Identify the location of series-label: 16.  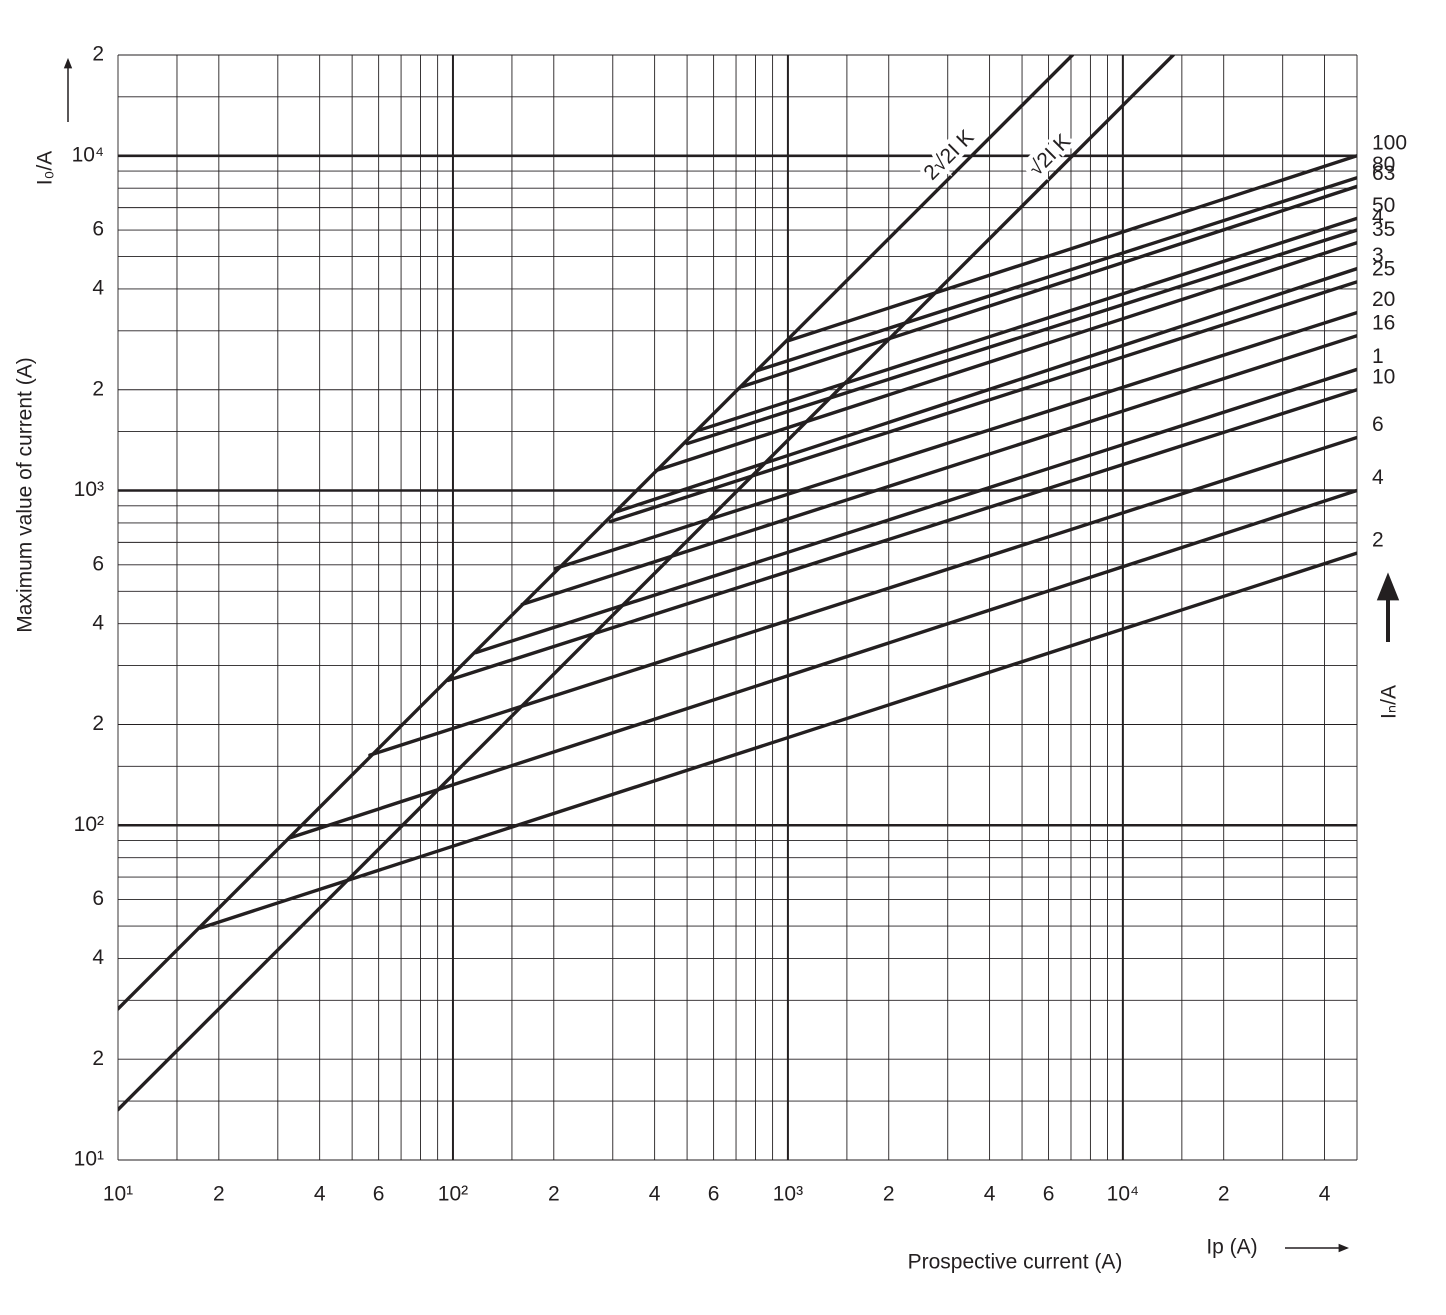
(1383, 322).